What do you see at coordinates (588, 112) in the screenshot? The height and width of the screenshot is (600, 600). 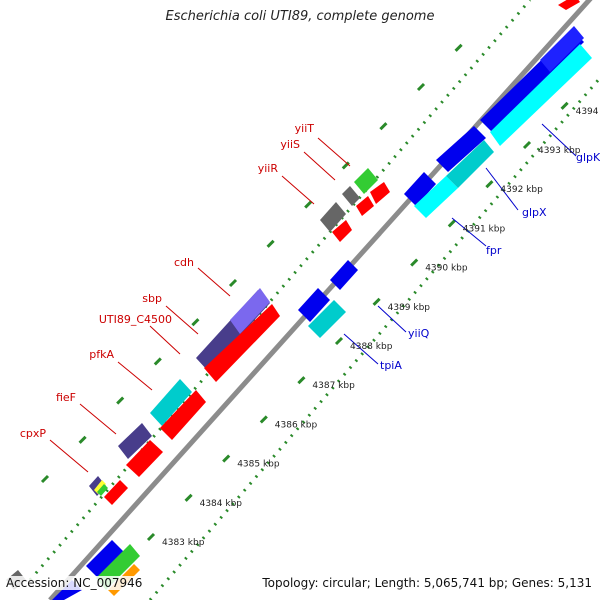 I see `tick-label: 4394 kbp` at bounding box center [588, 112].